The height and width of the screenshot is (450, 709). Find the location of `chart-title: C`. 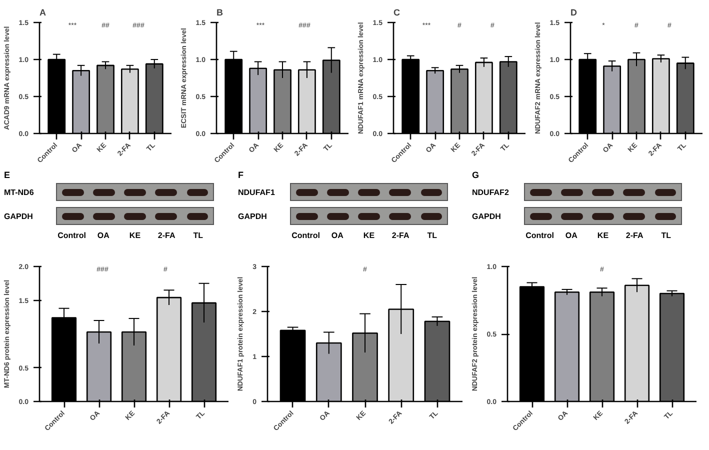

chart-title: C is located at coordinates (397, 13).